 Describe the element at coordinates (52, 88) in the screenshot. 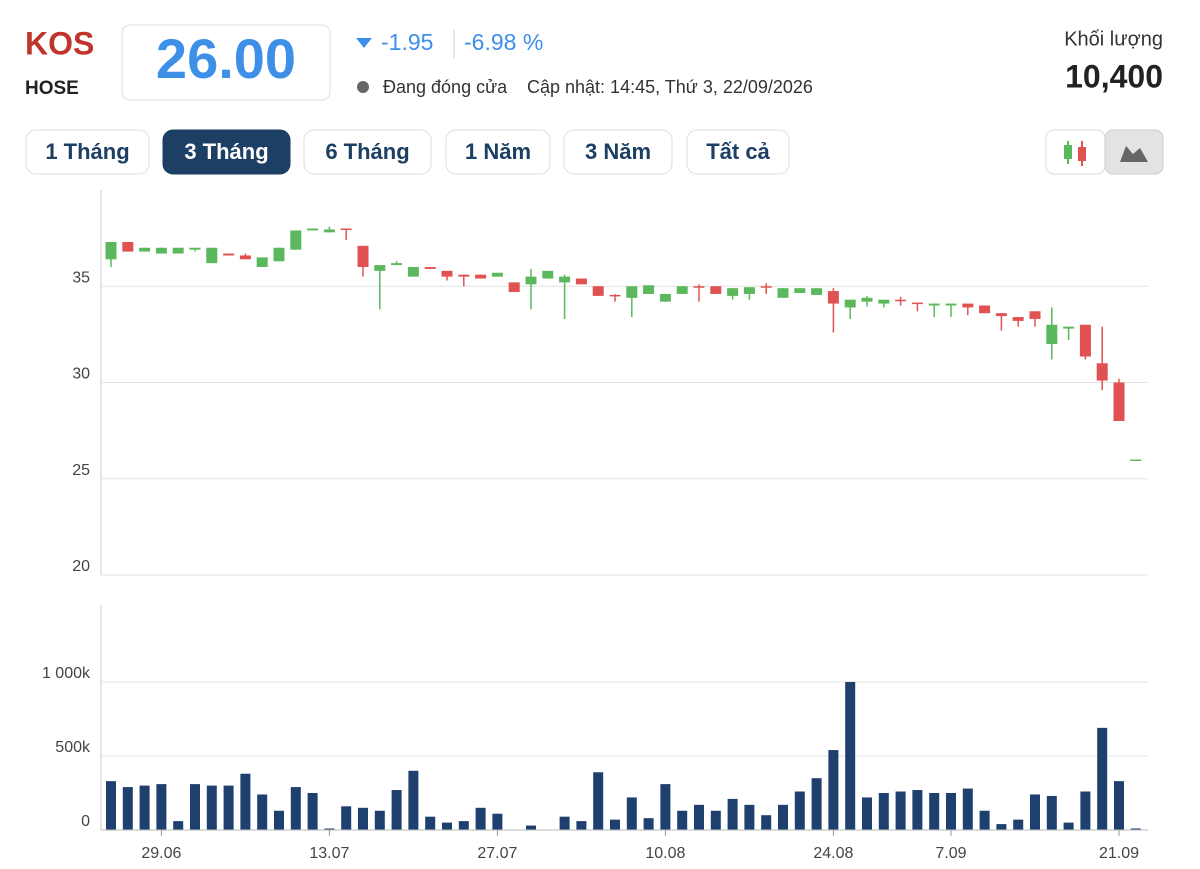

I see `exchange: HOSE` at that location.